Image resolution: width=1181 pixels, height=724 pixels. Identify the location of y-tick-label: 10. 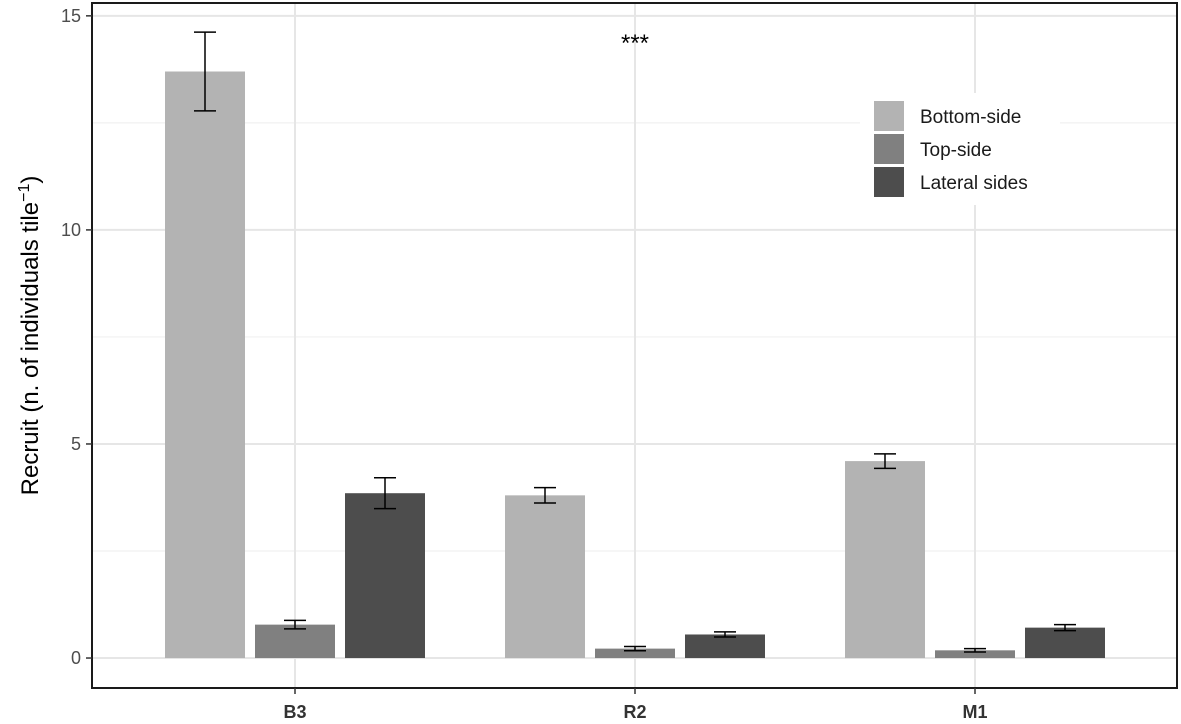
(71, 230).